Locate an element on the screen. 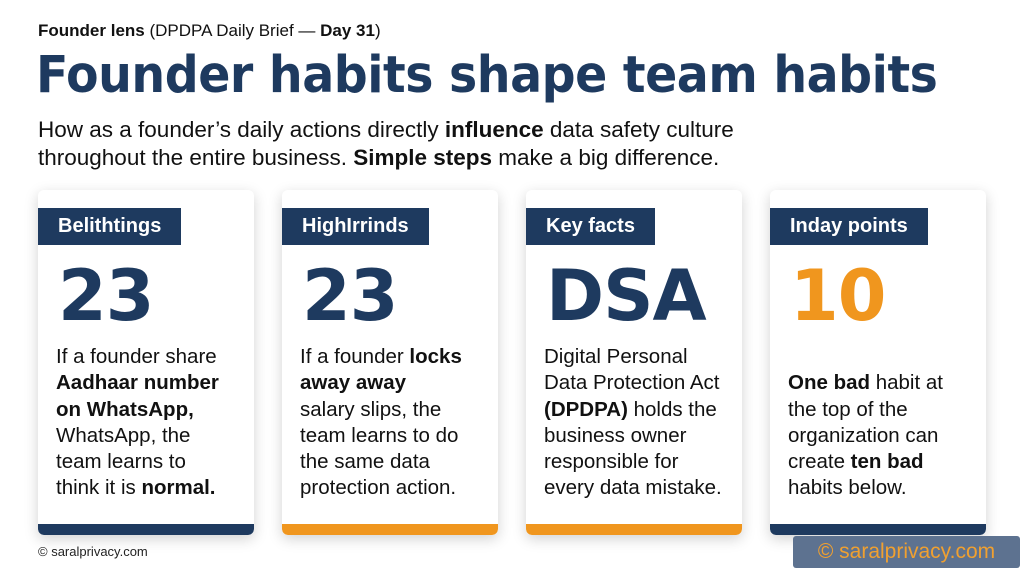  page-title: Founder habits shape team habits is located at coordinates (487, 75).